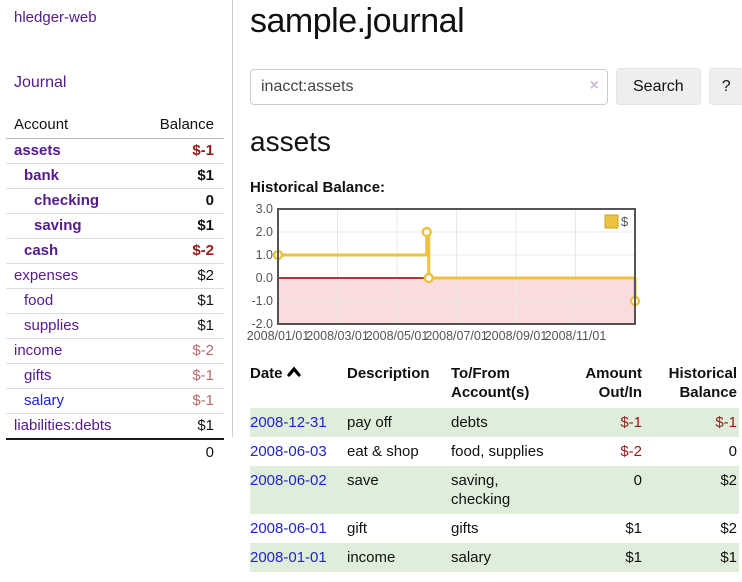 The width and height of the screenshot is (742, 582). I want to click on txn-description: eat & shop, so click(383, 451).